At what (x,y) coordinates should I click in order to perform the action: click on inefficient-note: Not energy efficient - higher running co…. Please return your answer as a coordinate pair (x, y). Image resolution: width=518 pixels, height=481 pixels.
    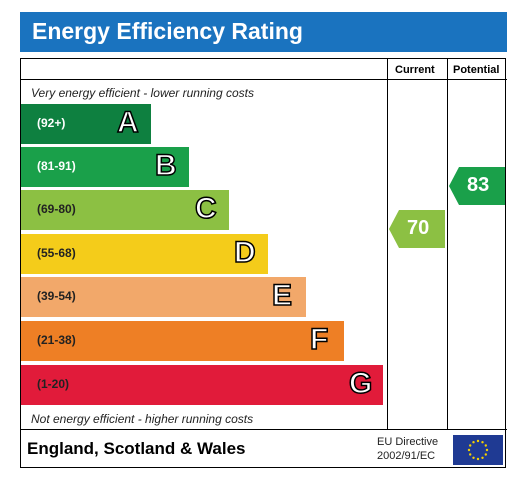
    Looking at the image, I should click on (142, 419).